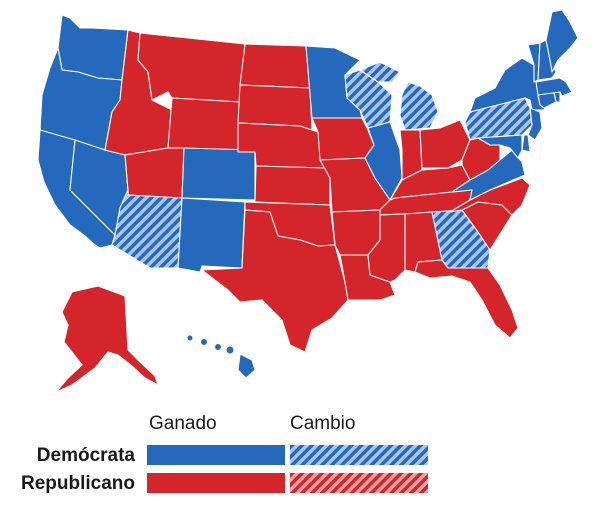 The image size is (597, 526). I want to click on legend-swatch-dem-won, so click(216, 455).